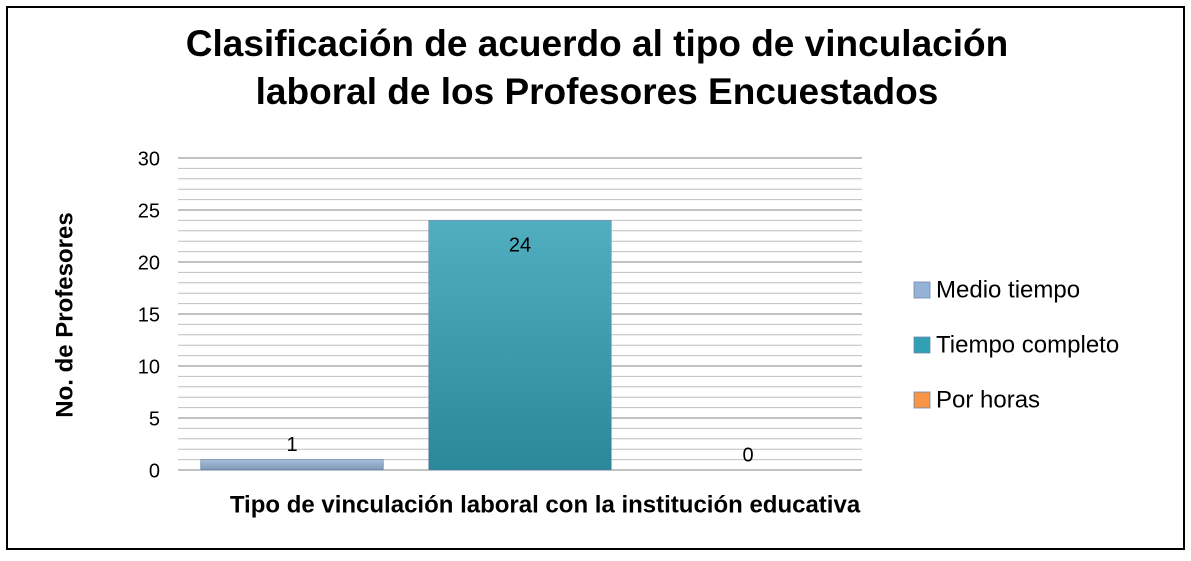  Describe the element at coordinates (149, 315) in the screenshot. I see `y-tick-label: 15` at that location.